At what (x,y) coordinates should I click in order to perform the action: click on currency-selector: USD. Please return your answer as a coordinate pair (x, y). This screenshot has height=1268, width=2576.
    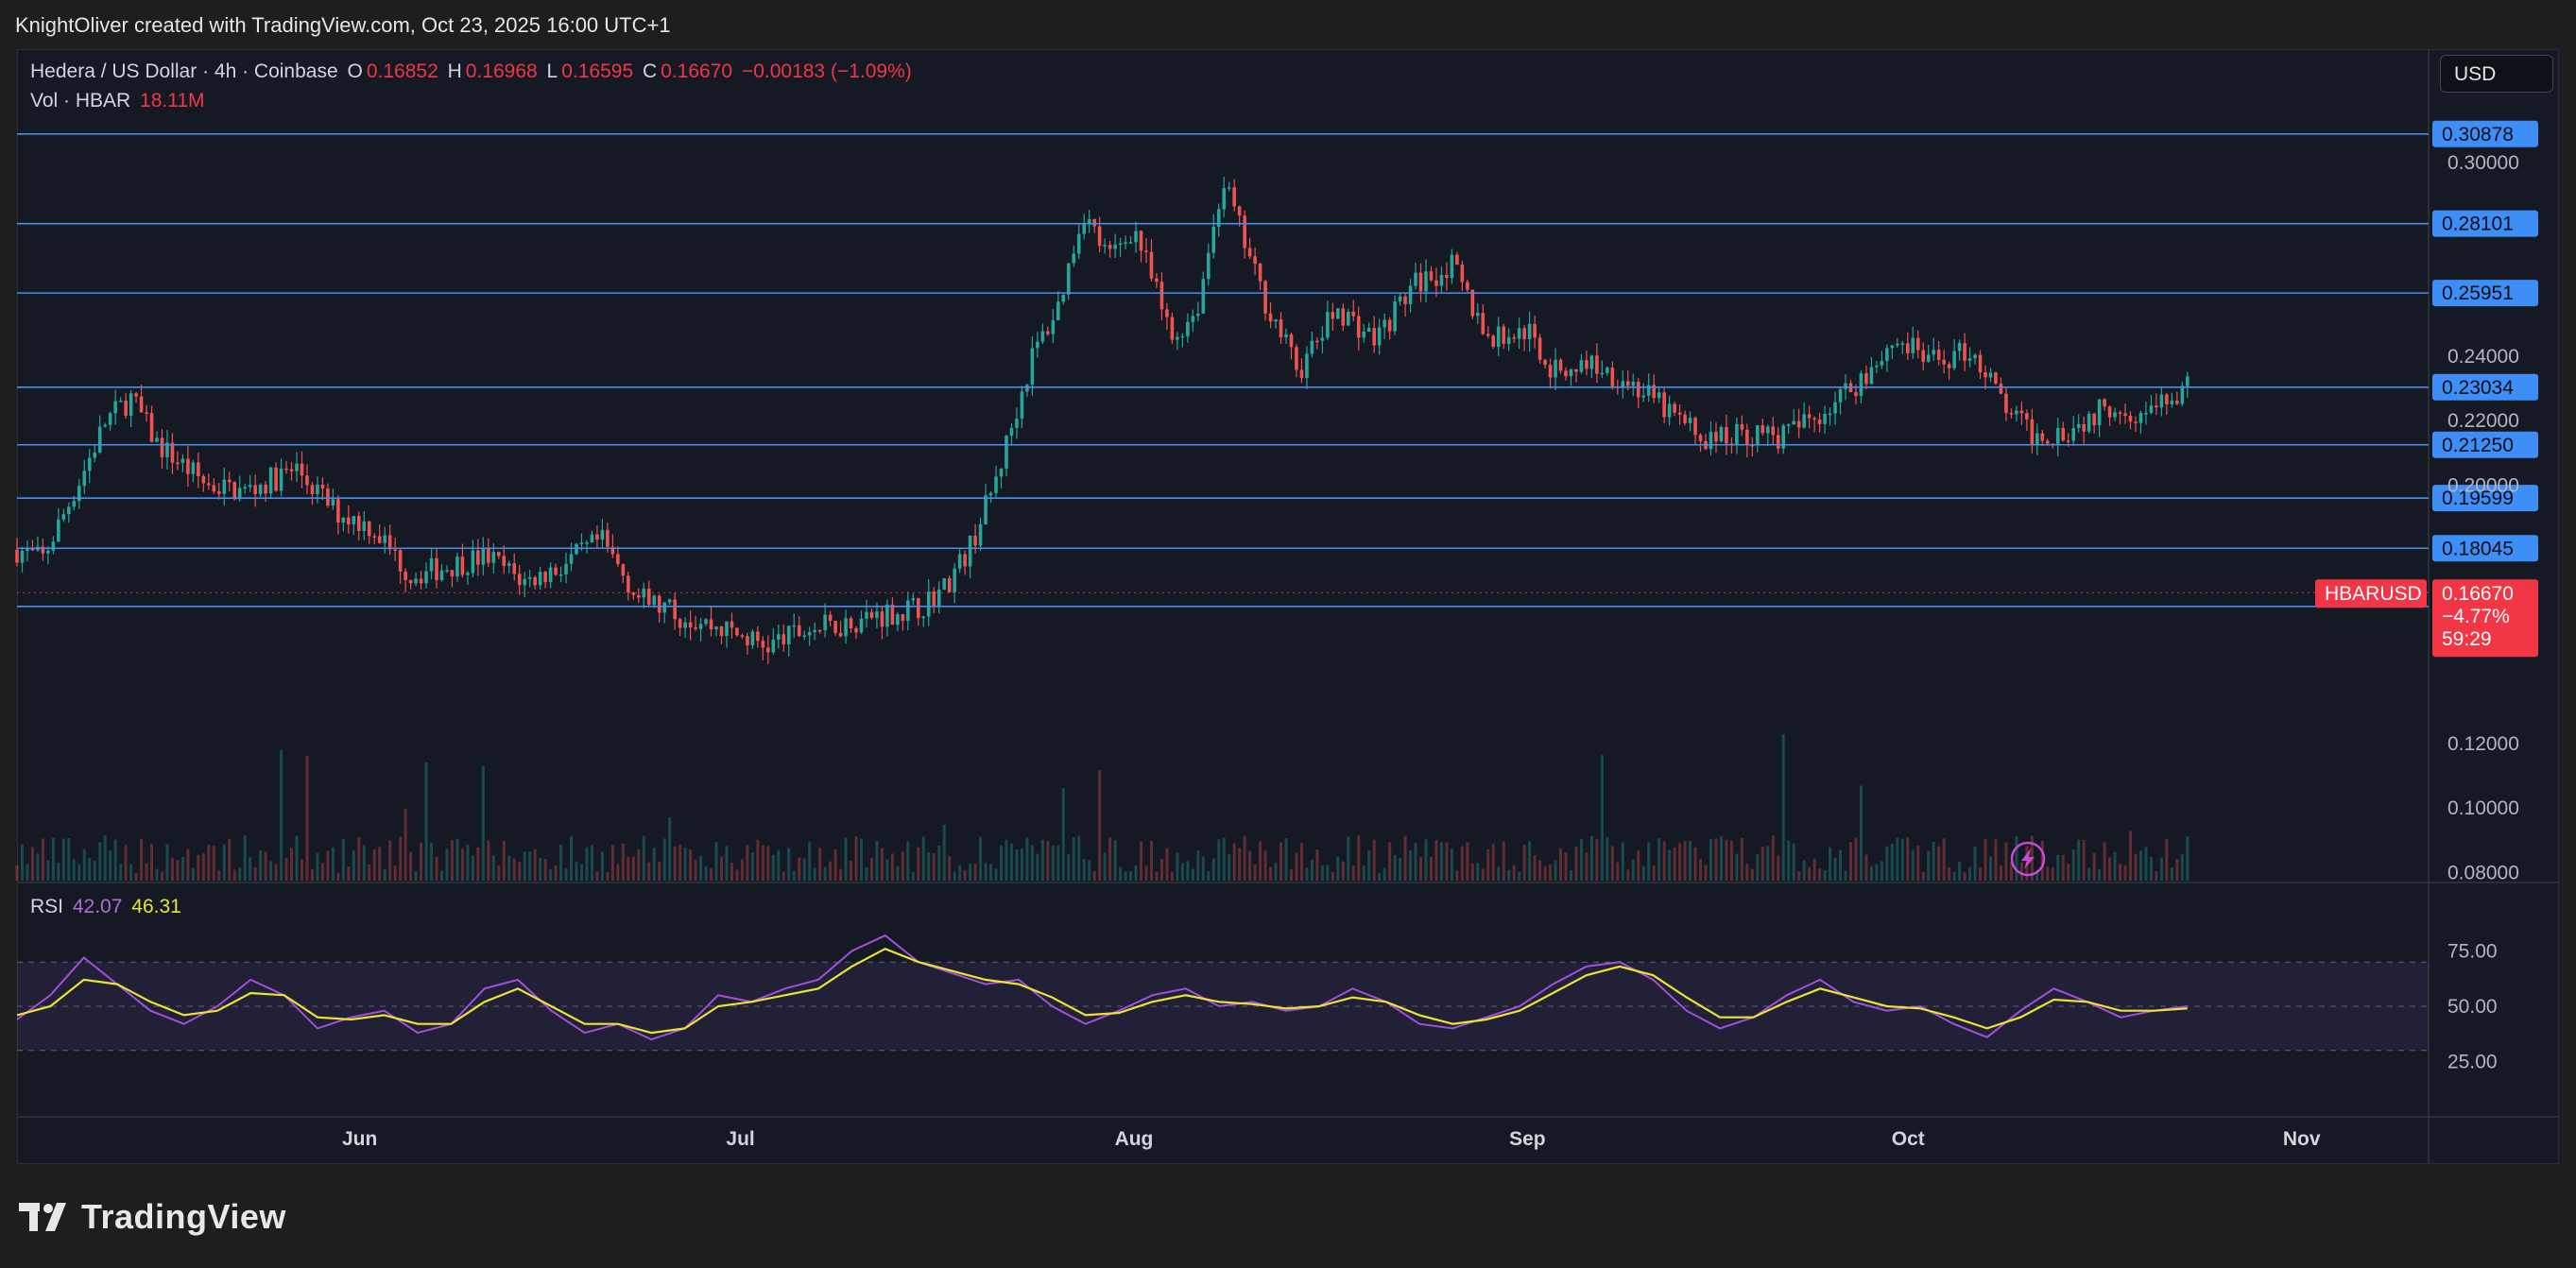
    Looking at the image, I should click on (2496, 74).